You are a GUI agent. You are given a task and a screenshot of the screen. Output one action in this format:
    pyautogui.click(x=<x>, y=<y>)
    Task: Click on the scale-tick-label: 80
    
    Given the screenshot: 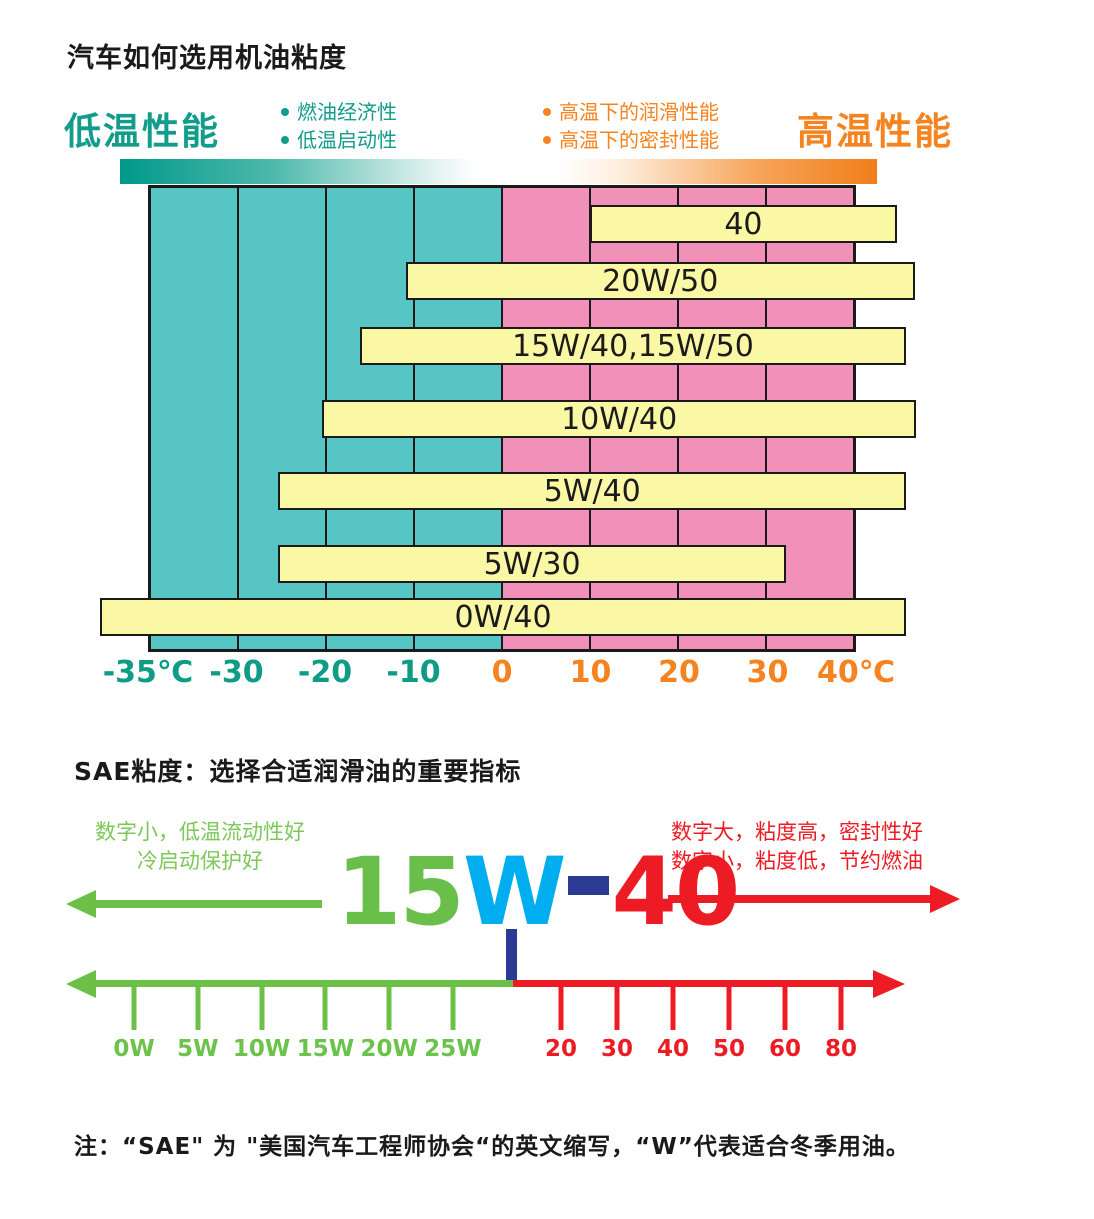 What is the action you would take?
    pyautogui.click(x=841, y=1049)
    